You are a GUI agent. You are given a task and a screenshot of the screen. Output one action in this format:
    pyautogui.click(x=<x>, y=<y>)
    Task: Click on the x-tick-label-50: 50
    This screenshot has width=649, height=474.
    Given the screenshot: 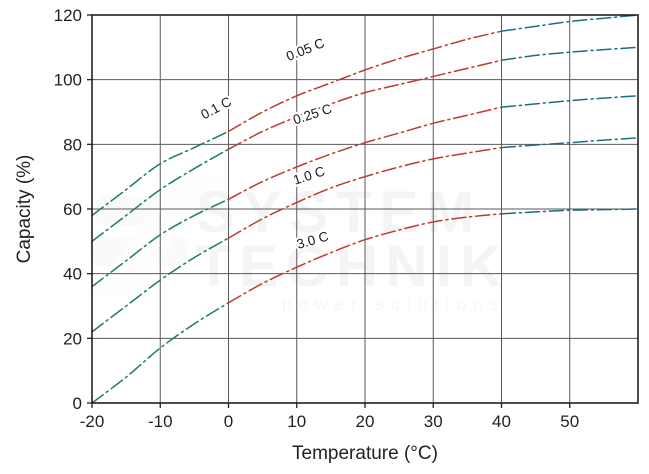 What is the action you would take?
    pyautogui.click(x=569, y=421)
    